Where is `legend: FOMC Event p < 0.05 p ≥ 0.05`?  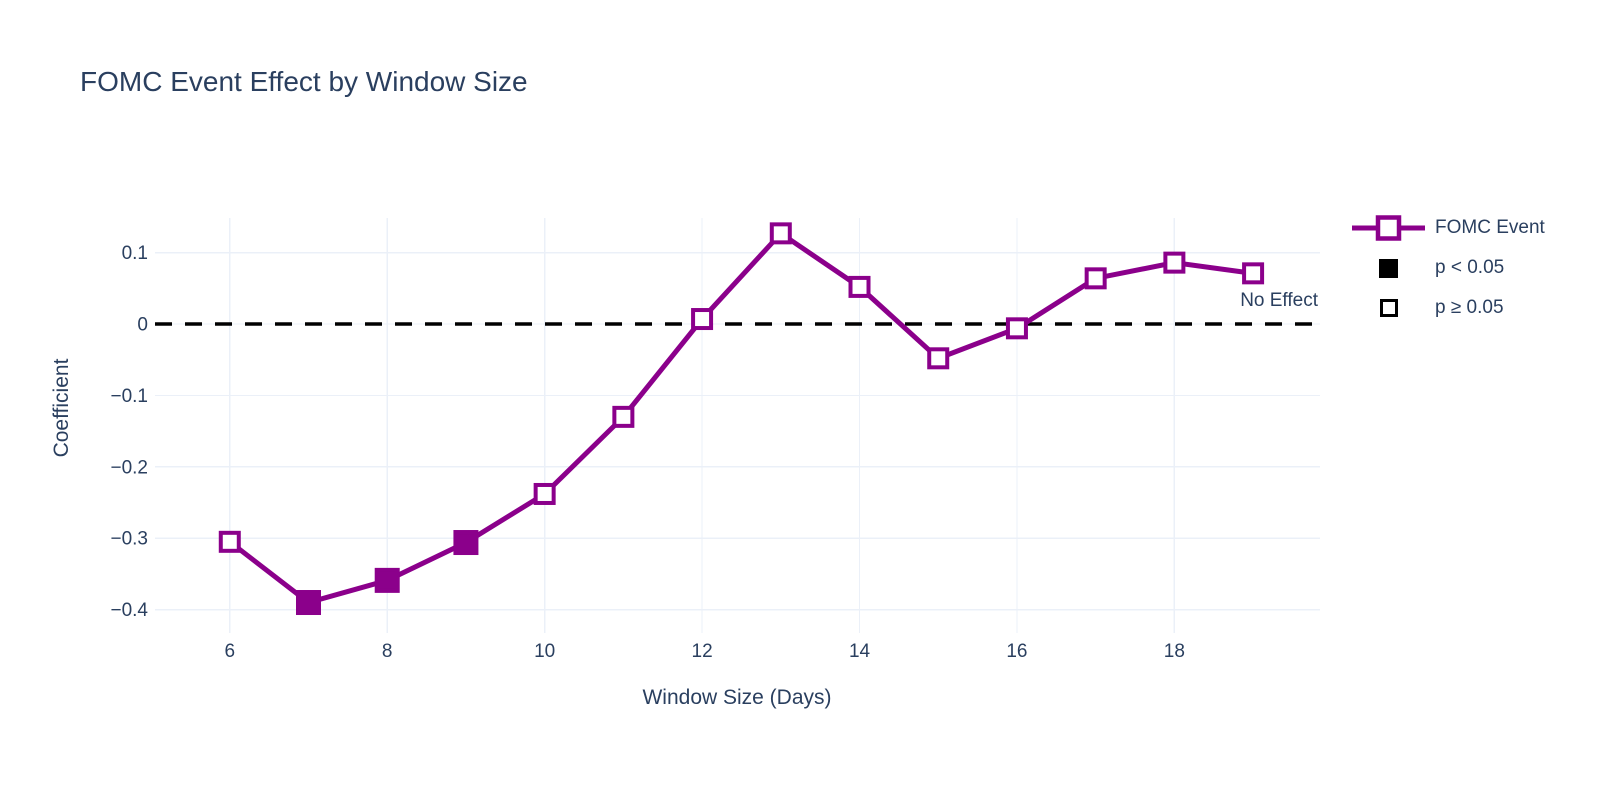
legend: FOMC Event p < 0.05 p ≥ 0.05 is located at coordinates (1448, 268).